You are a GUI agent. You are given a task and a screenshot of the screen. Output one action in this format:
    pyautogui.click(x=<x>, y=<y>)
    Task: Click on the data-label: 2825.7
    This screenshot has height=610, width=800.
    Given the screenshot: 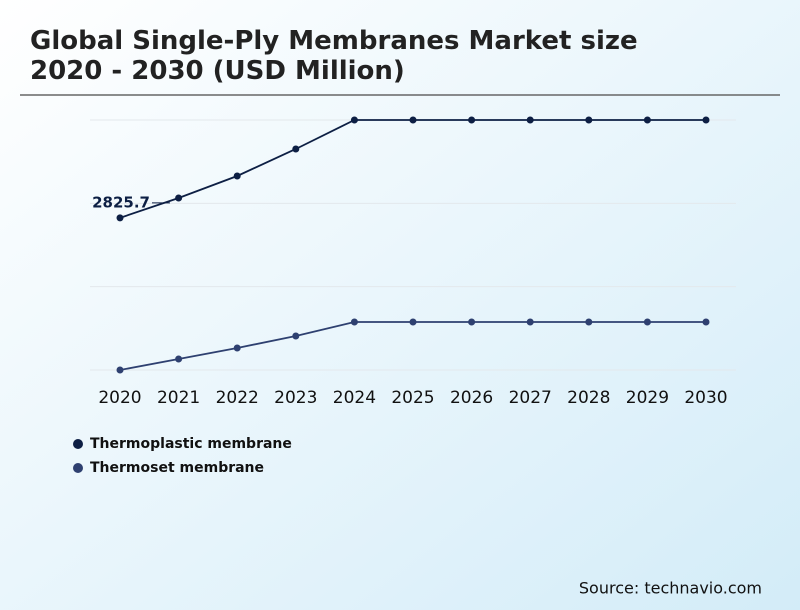 What is the action you would take?
    pyautogui.click(x=121, y=202)
    